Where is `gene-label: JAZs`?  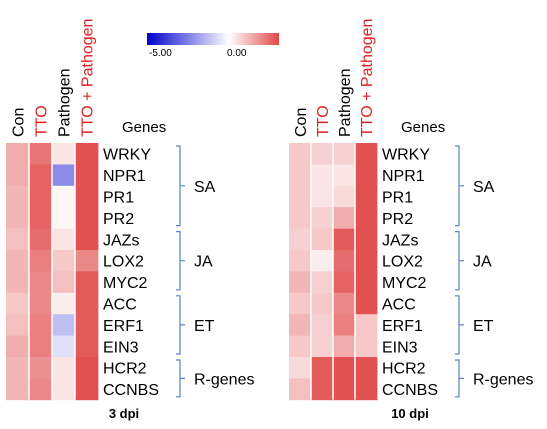 gene-label: JAZs is located at coordinates (121, 240).